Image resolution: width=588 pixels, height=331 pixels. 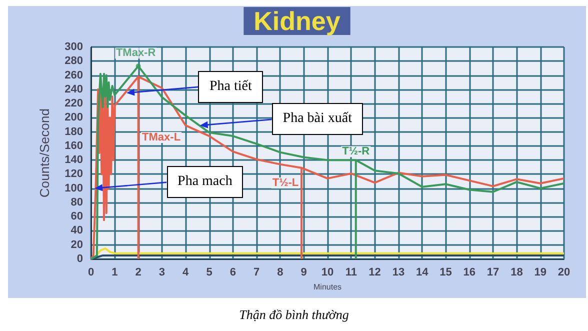 I want to click on x-tick-label: 6, so click(x=233, y=272).